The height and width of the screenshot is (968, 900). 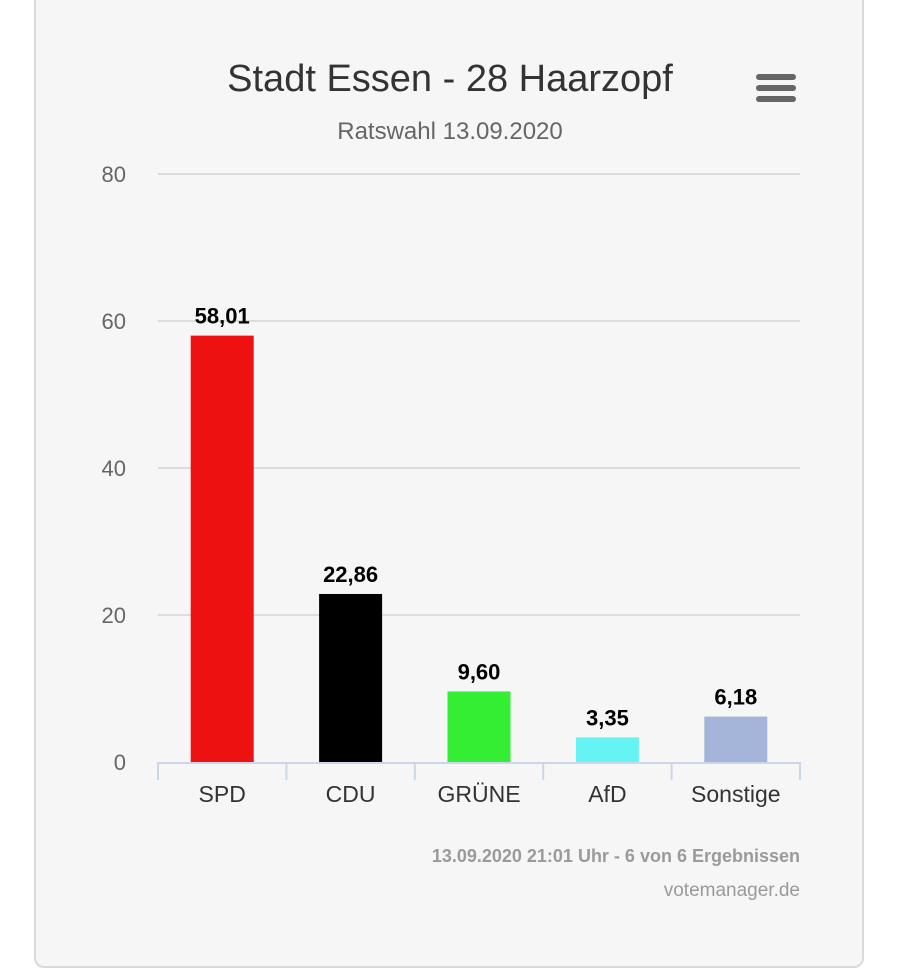 What do you see at coordinates (735, 697) in the screenshot?
I see `data-label: 6,18` at bounding box center [735, 697].